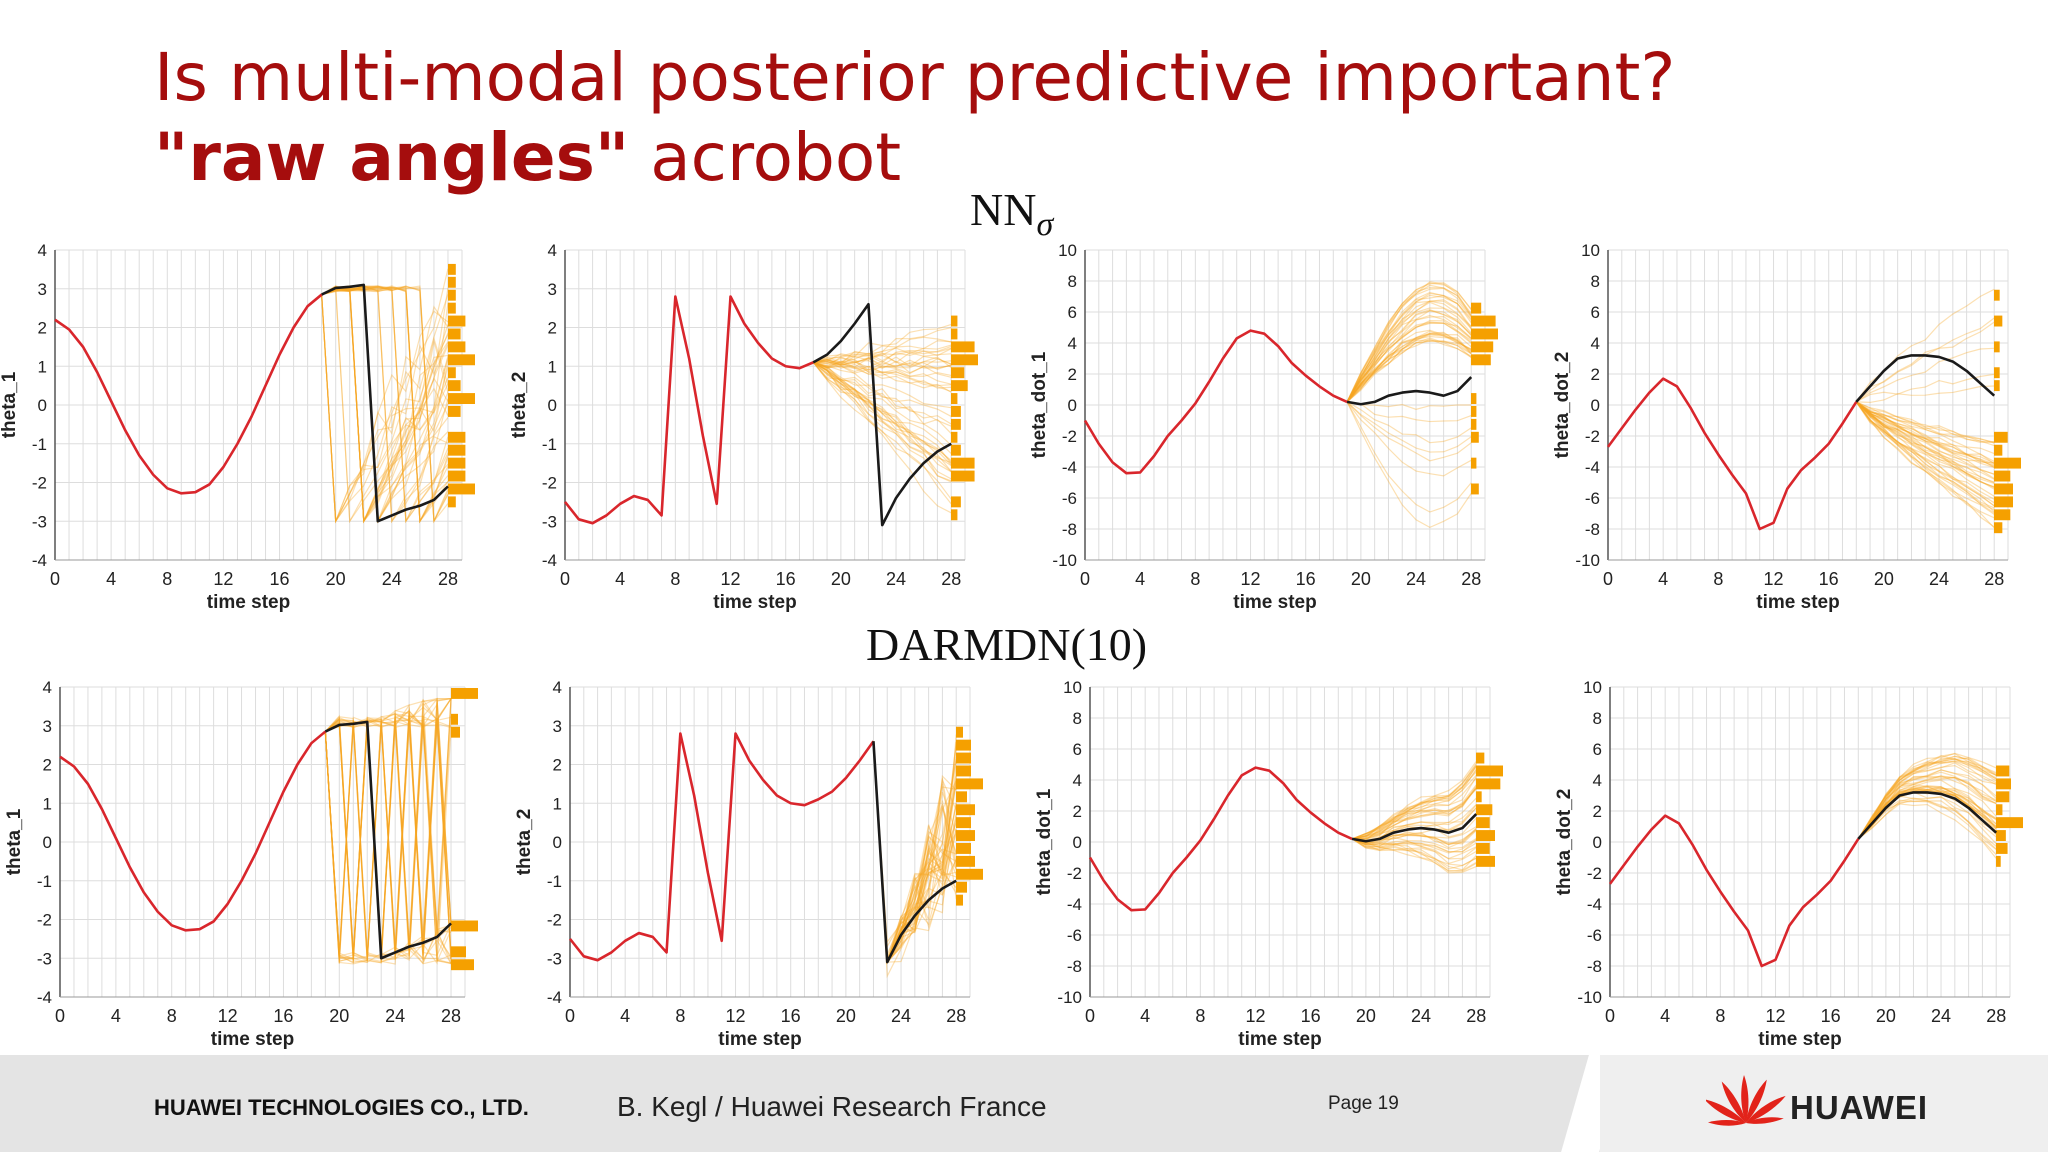 The width and height of the screenshot is (2048, 1152). I want to click on footer-page-number: Page 19, so click(1363, 1103).